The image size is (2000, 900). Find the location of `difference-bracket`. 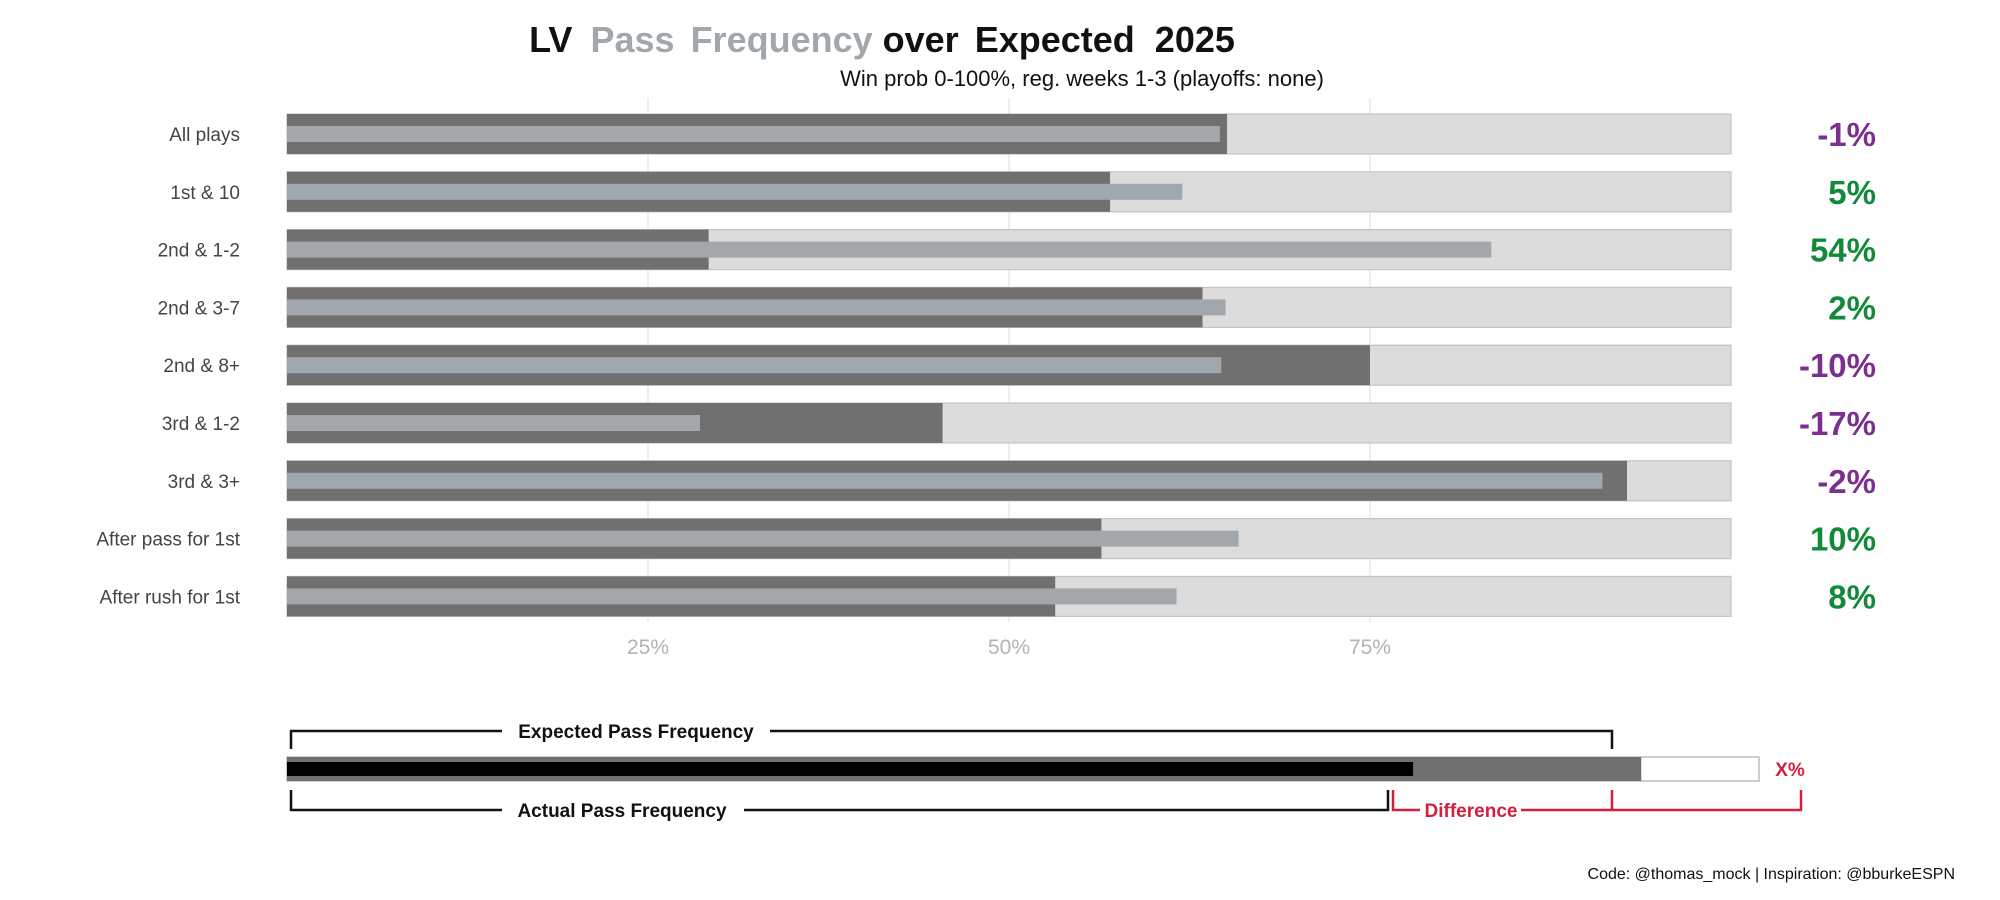

difference-bracket is located at coordinates (1597, 801).